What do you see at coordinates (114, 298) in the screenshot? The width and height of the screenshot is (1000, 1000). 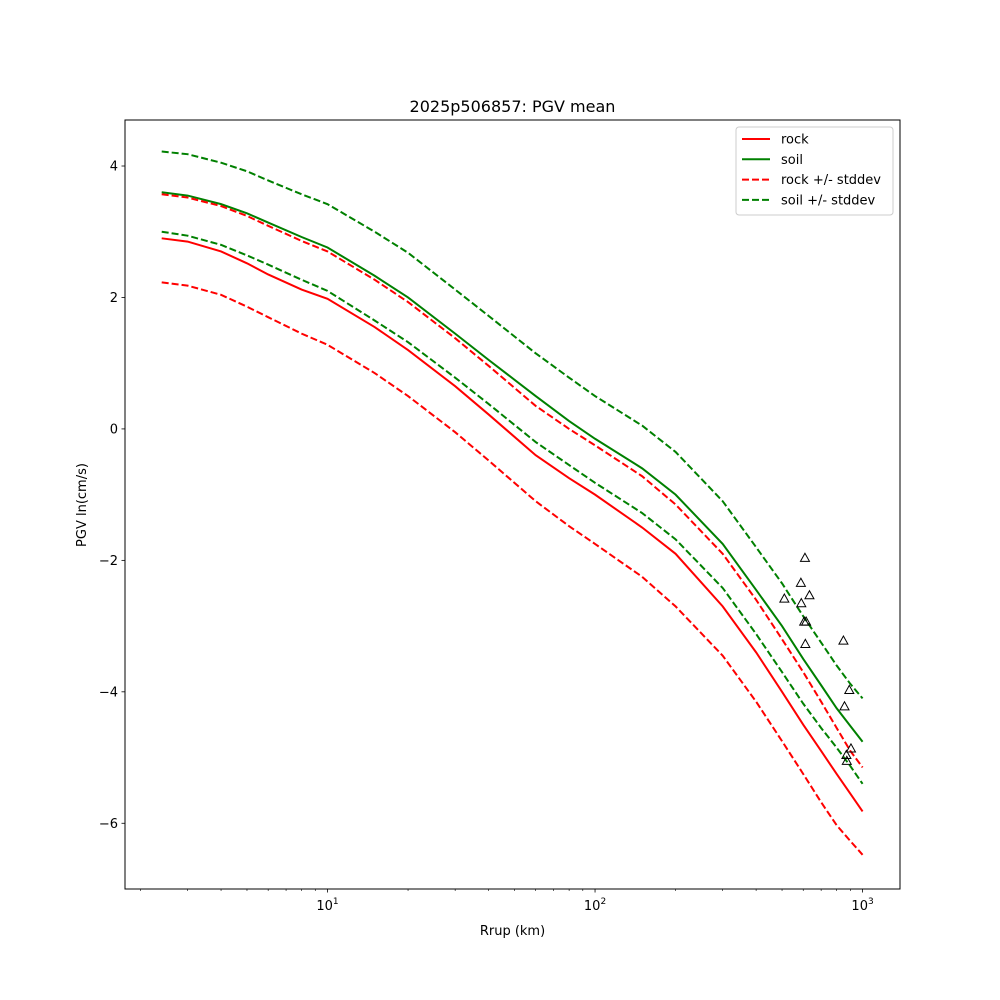 I see `y-tick-label-1: 2` at bounding box center [114, 298].